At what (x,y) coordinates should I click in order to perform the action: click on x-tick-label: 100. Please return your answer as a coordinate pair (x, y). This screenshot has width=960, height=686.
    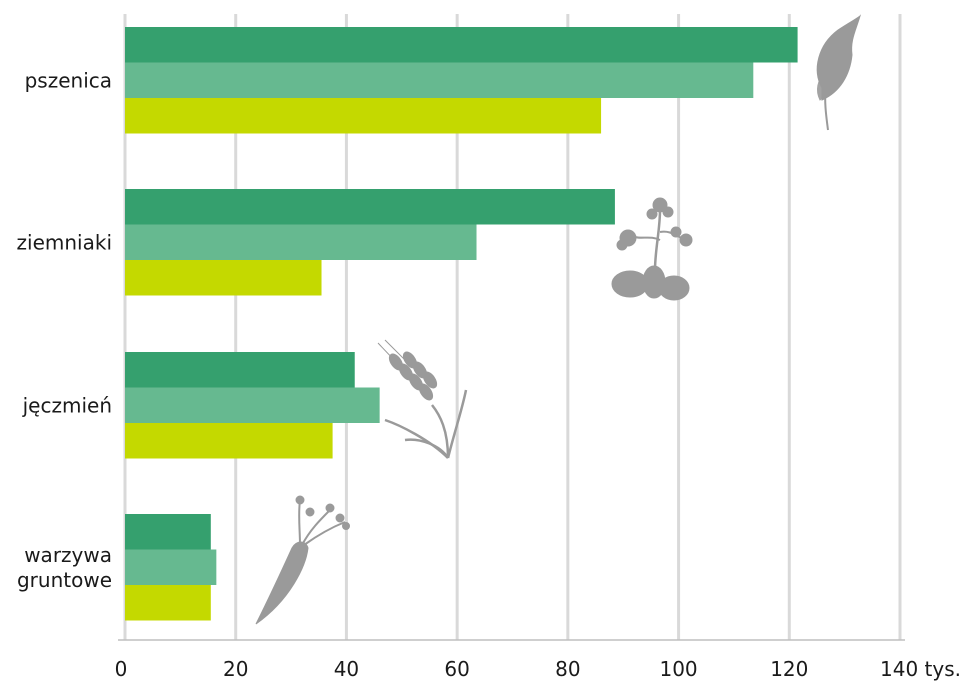
    Looking at the image, I should click on (678, 669).